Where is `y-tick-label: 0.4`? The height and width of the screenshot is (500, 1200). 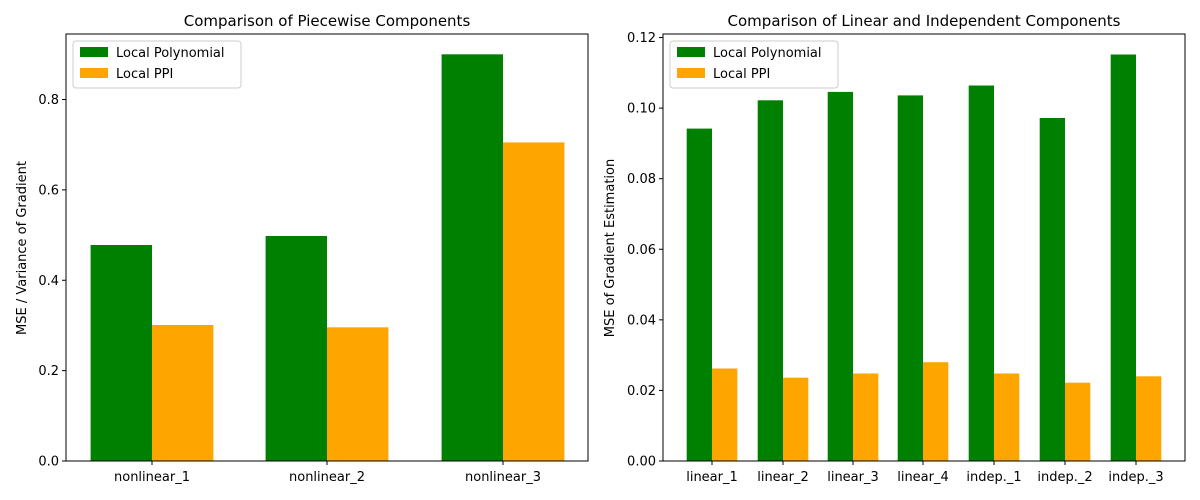
y-tick-label: 0.4 is located at coordinates (48, 281).